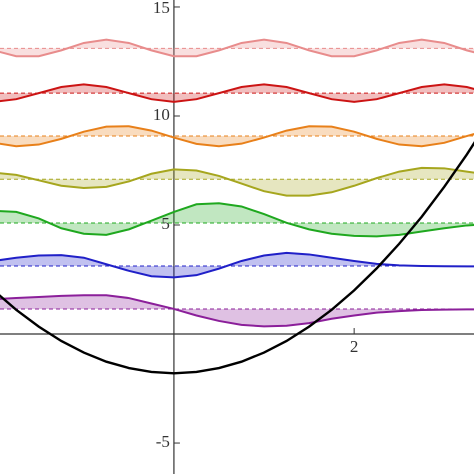 This screenshot has height=474, width=474. I want to click on y-tick-label: 15, so click(161, 8).